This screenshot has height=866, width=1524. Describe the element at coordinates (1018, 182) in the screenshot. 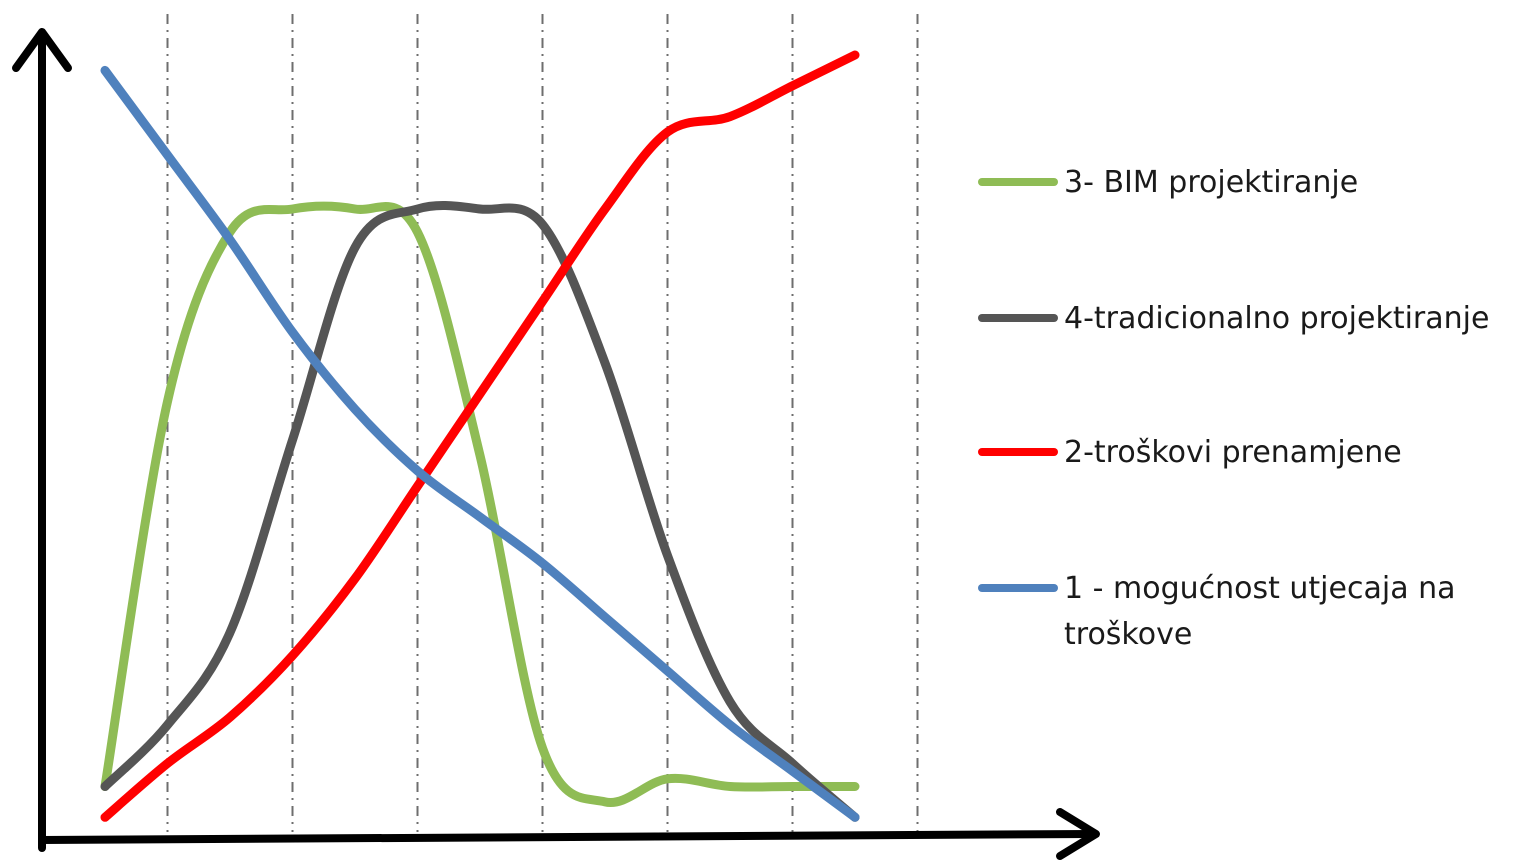

I see `legend-swatch-bim` at that location.